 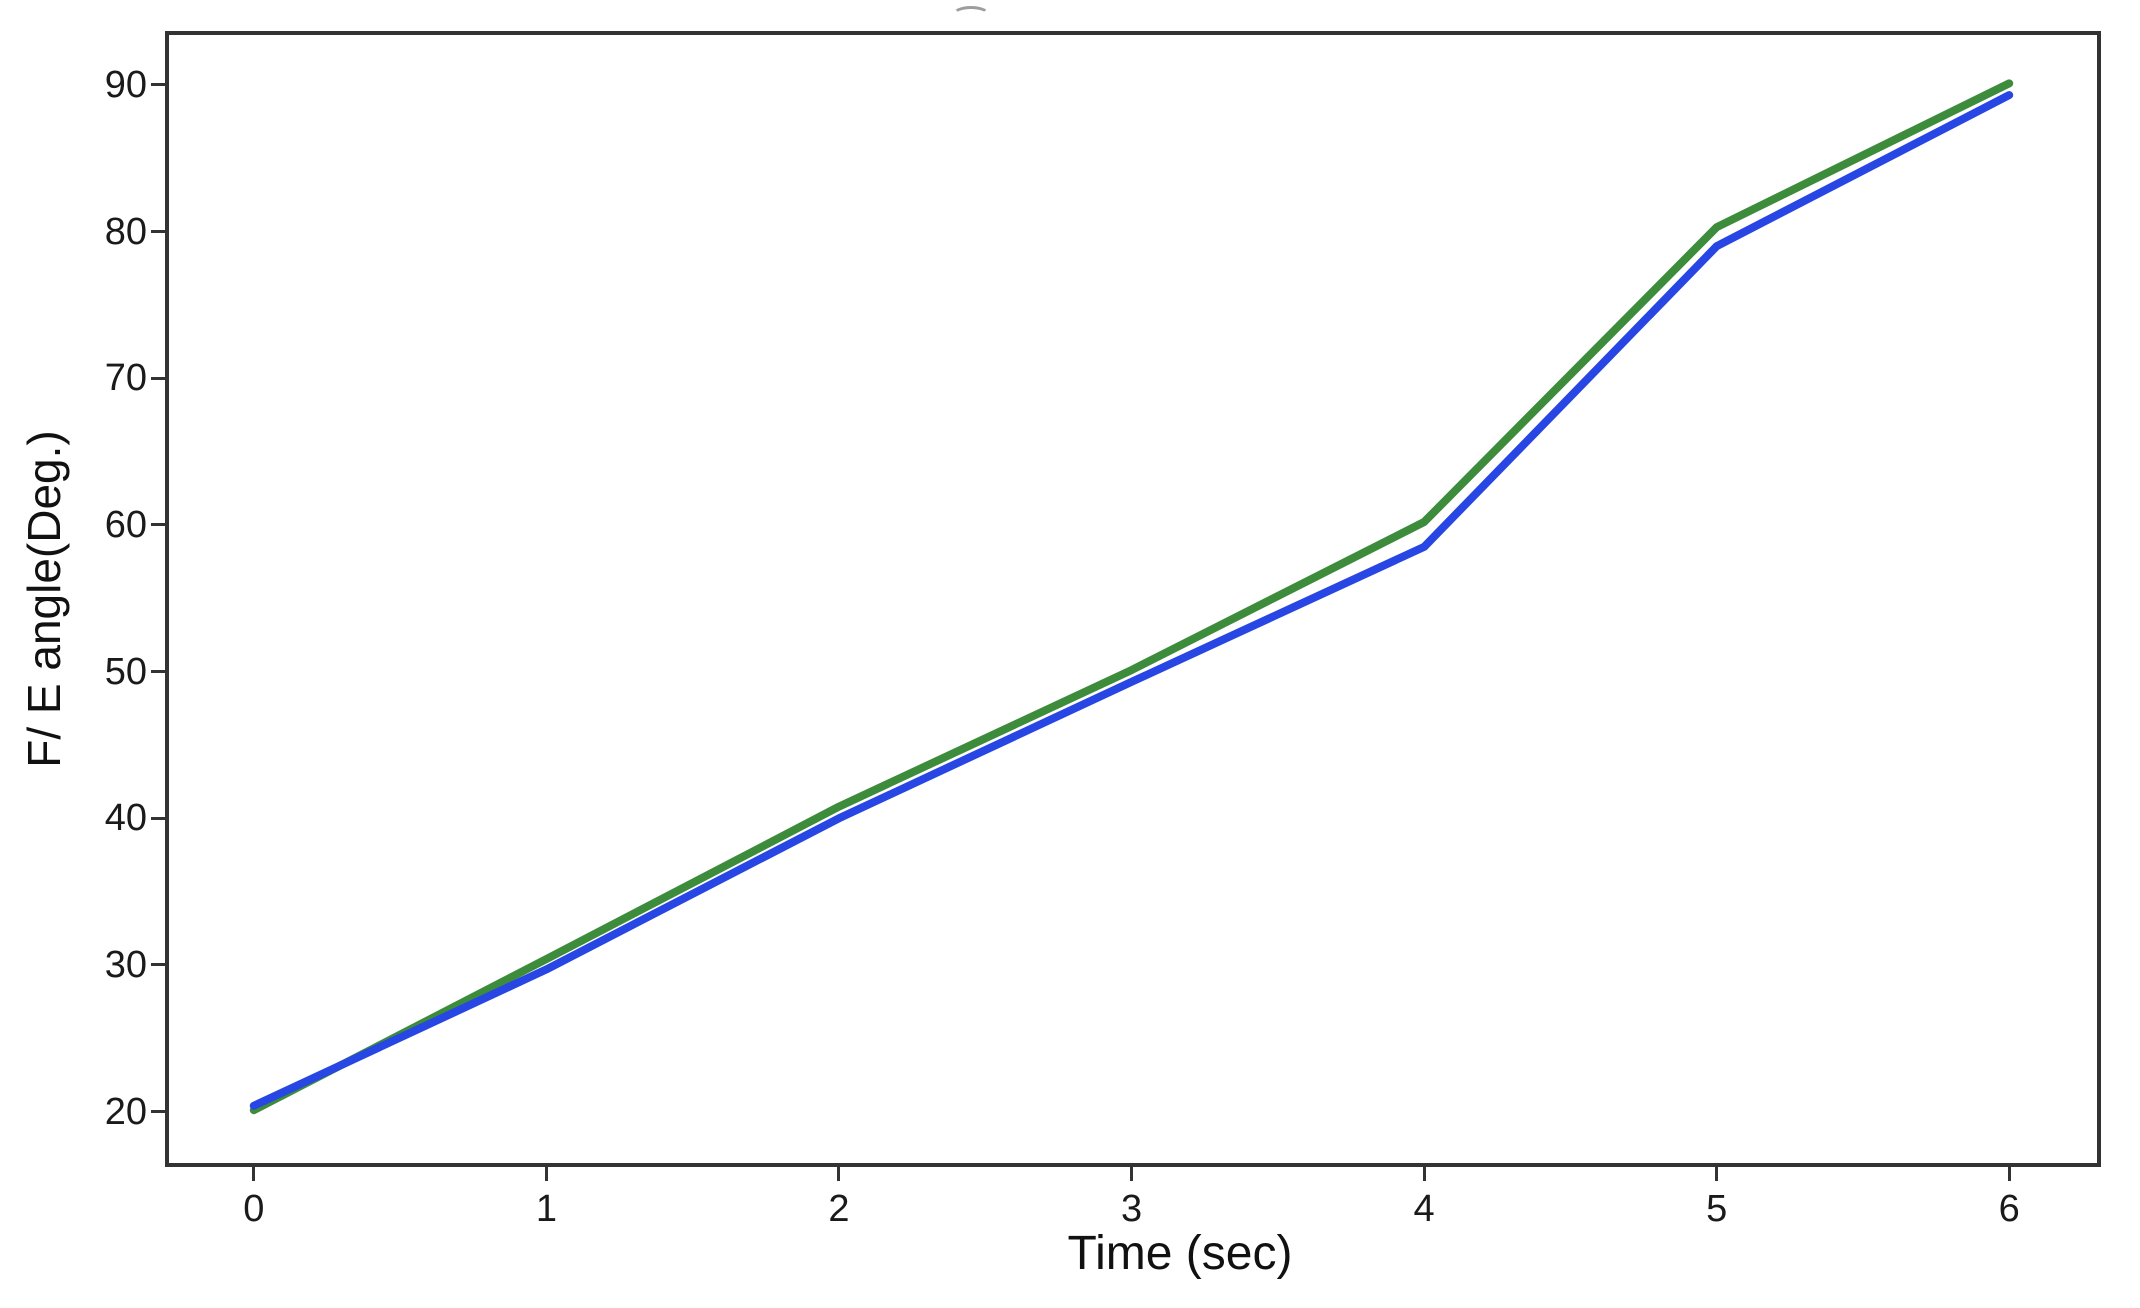 I want to click on y-tick-label-90: 90, so click(x=125, y=84).